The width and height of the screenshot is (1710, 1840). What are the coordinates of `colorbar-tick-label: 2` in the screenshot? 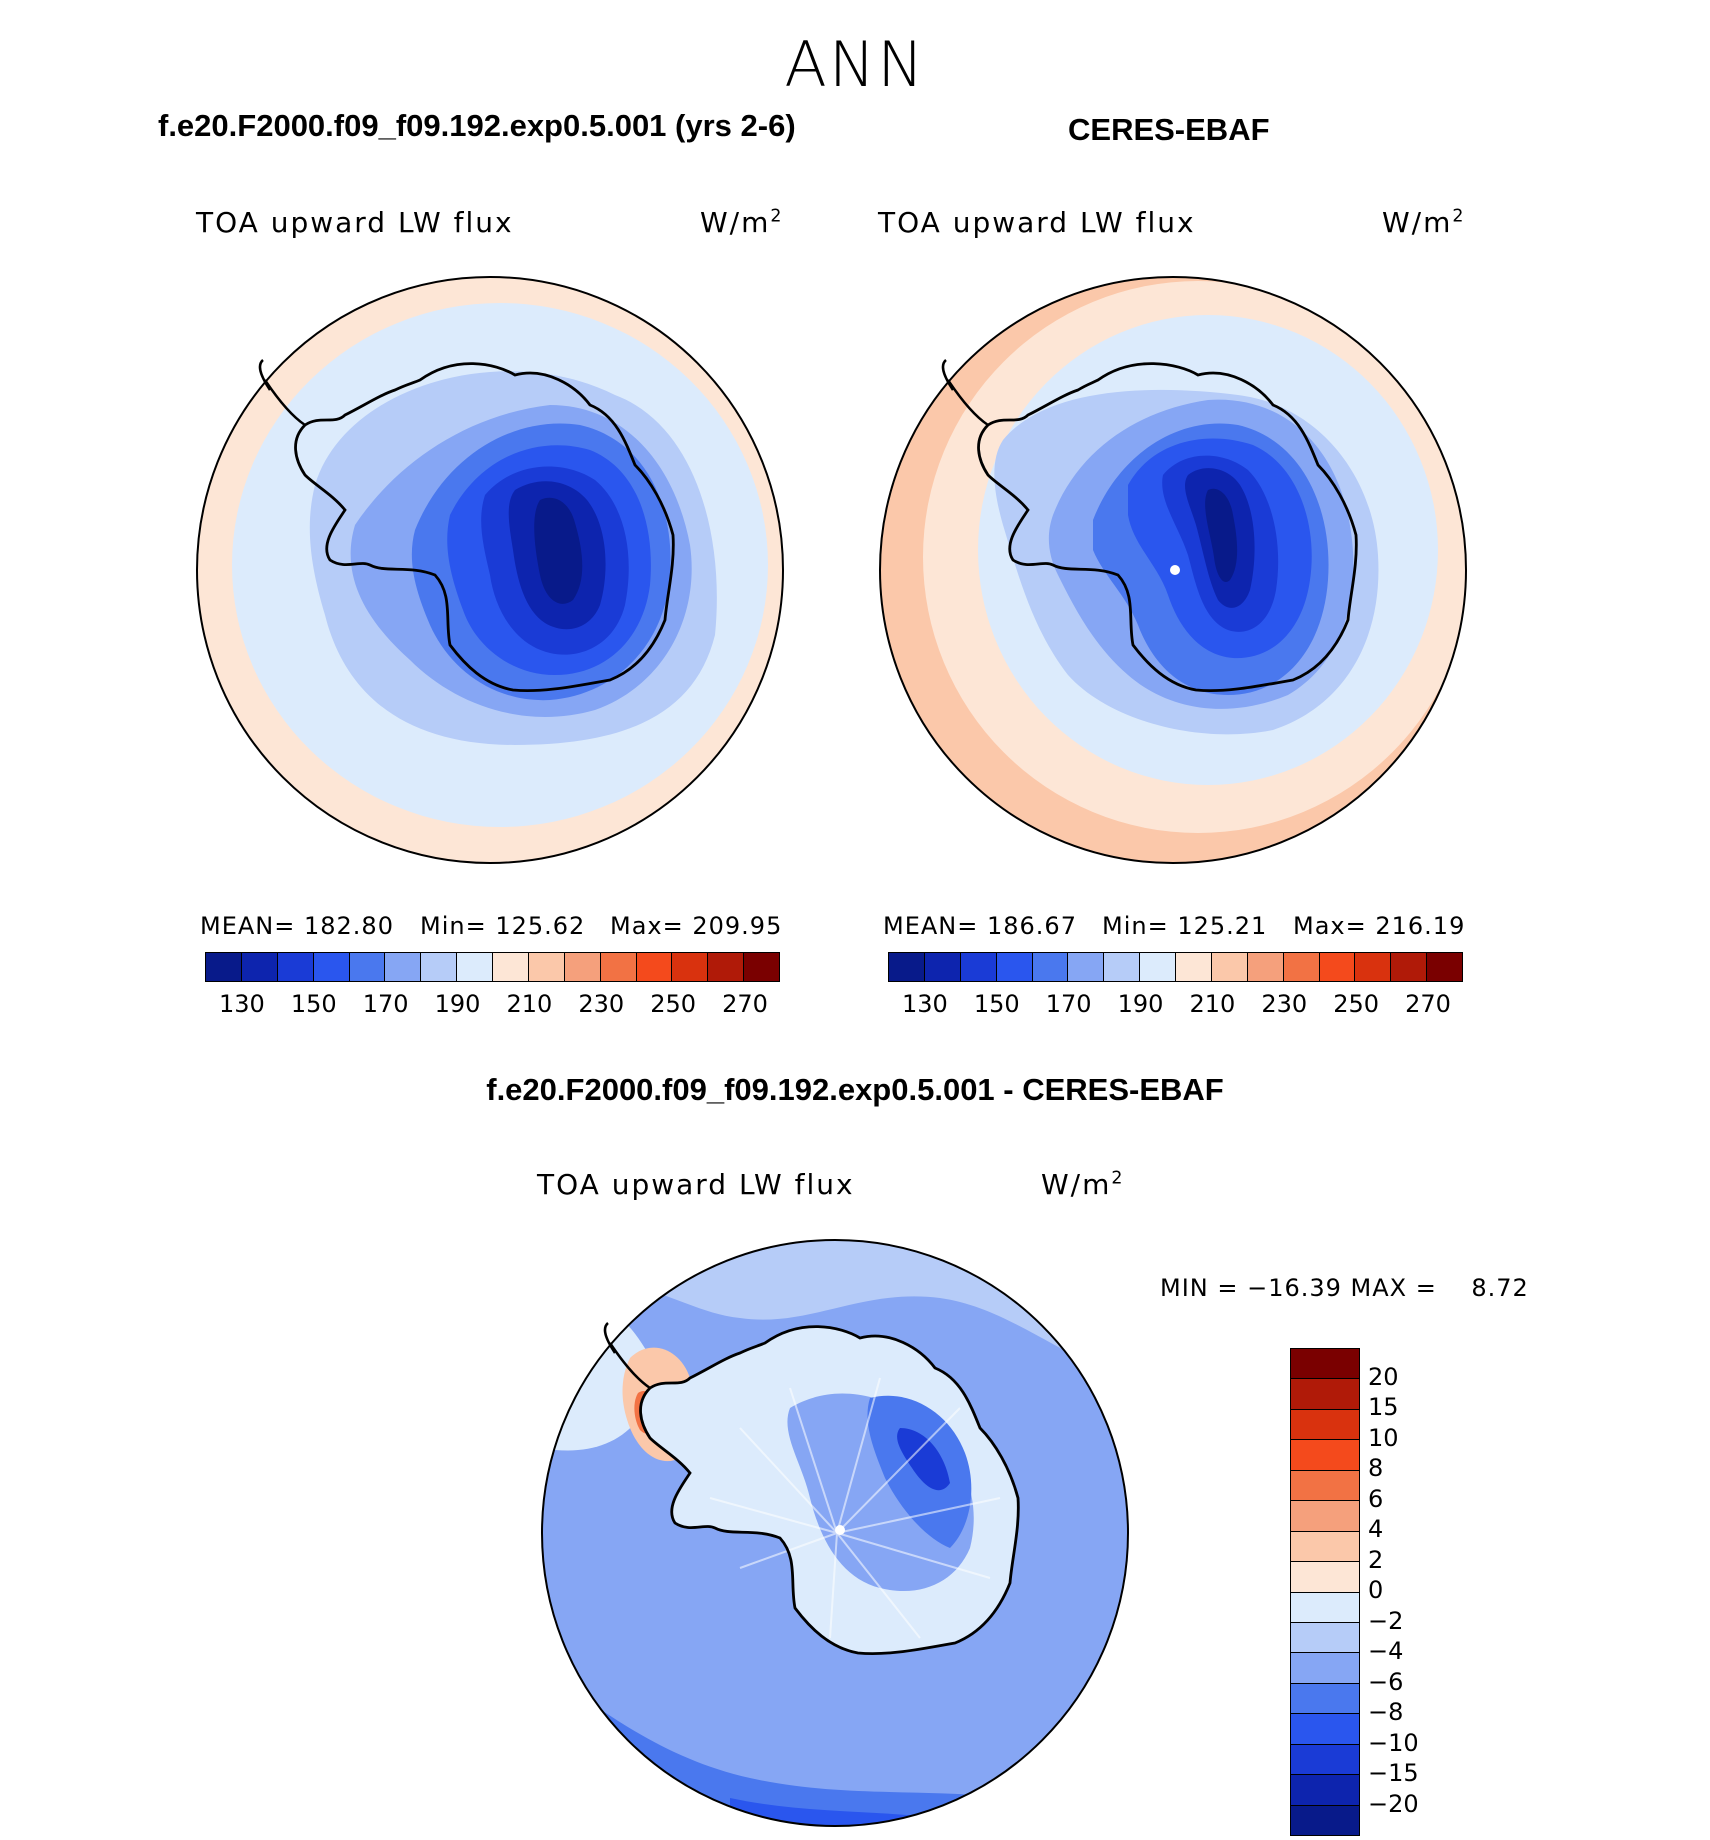 It's located at (1376, 1559).